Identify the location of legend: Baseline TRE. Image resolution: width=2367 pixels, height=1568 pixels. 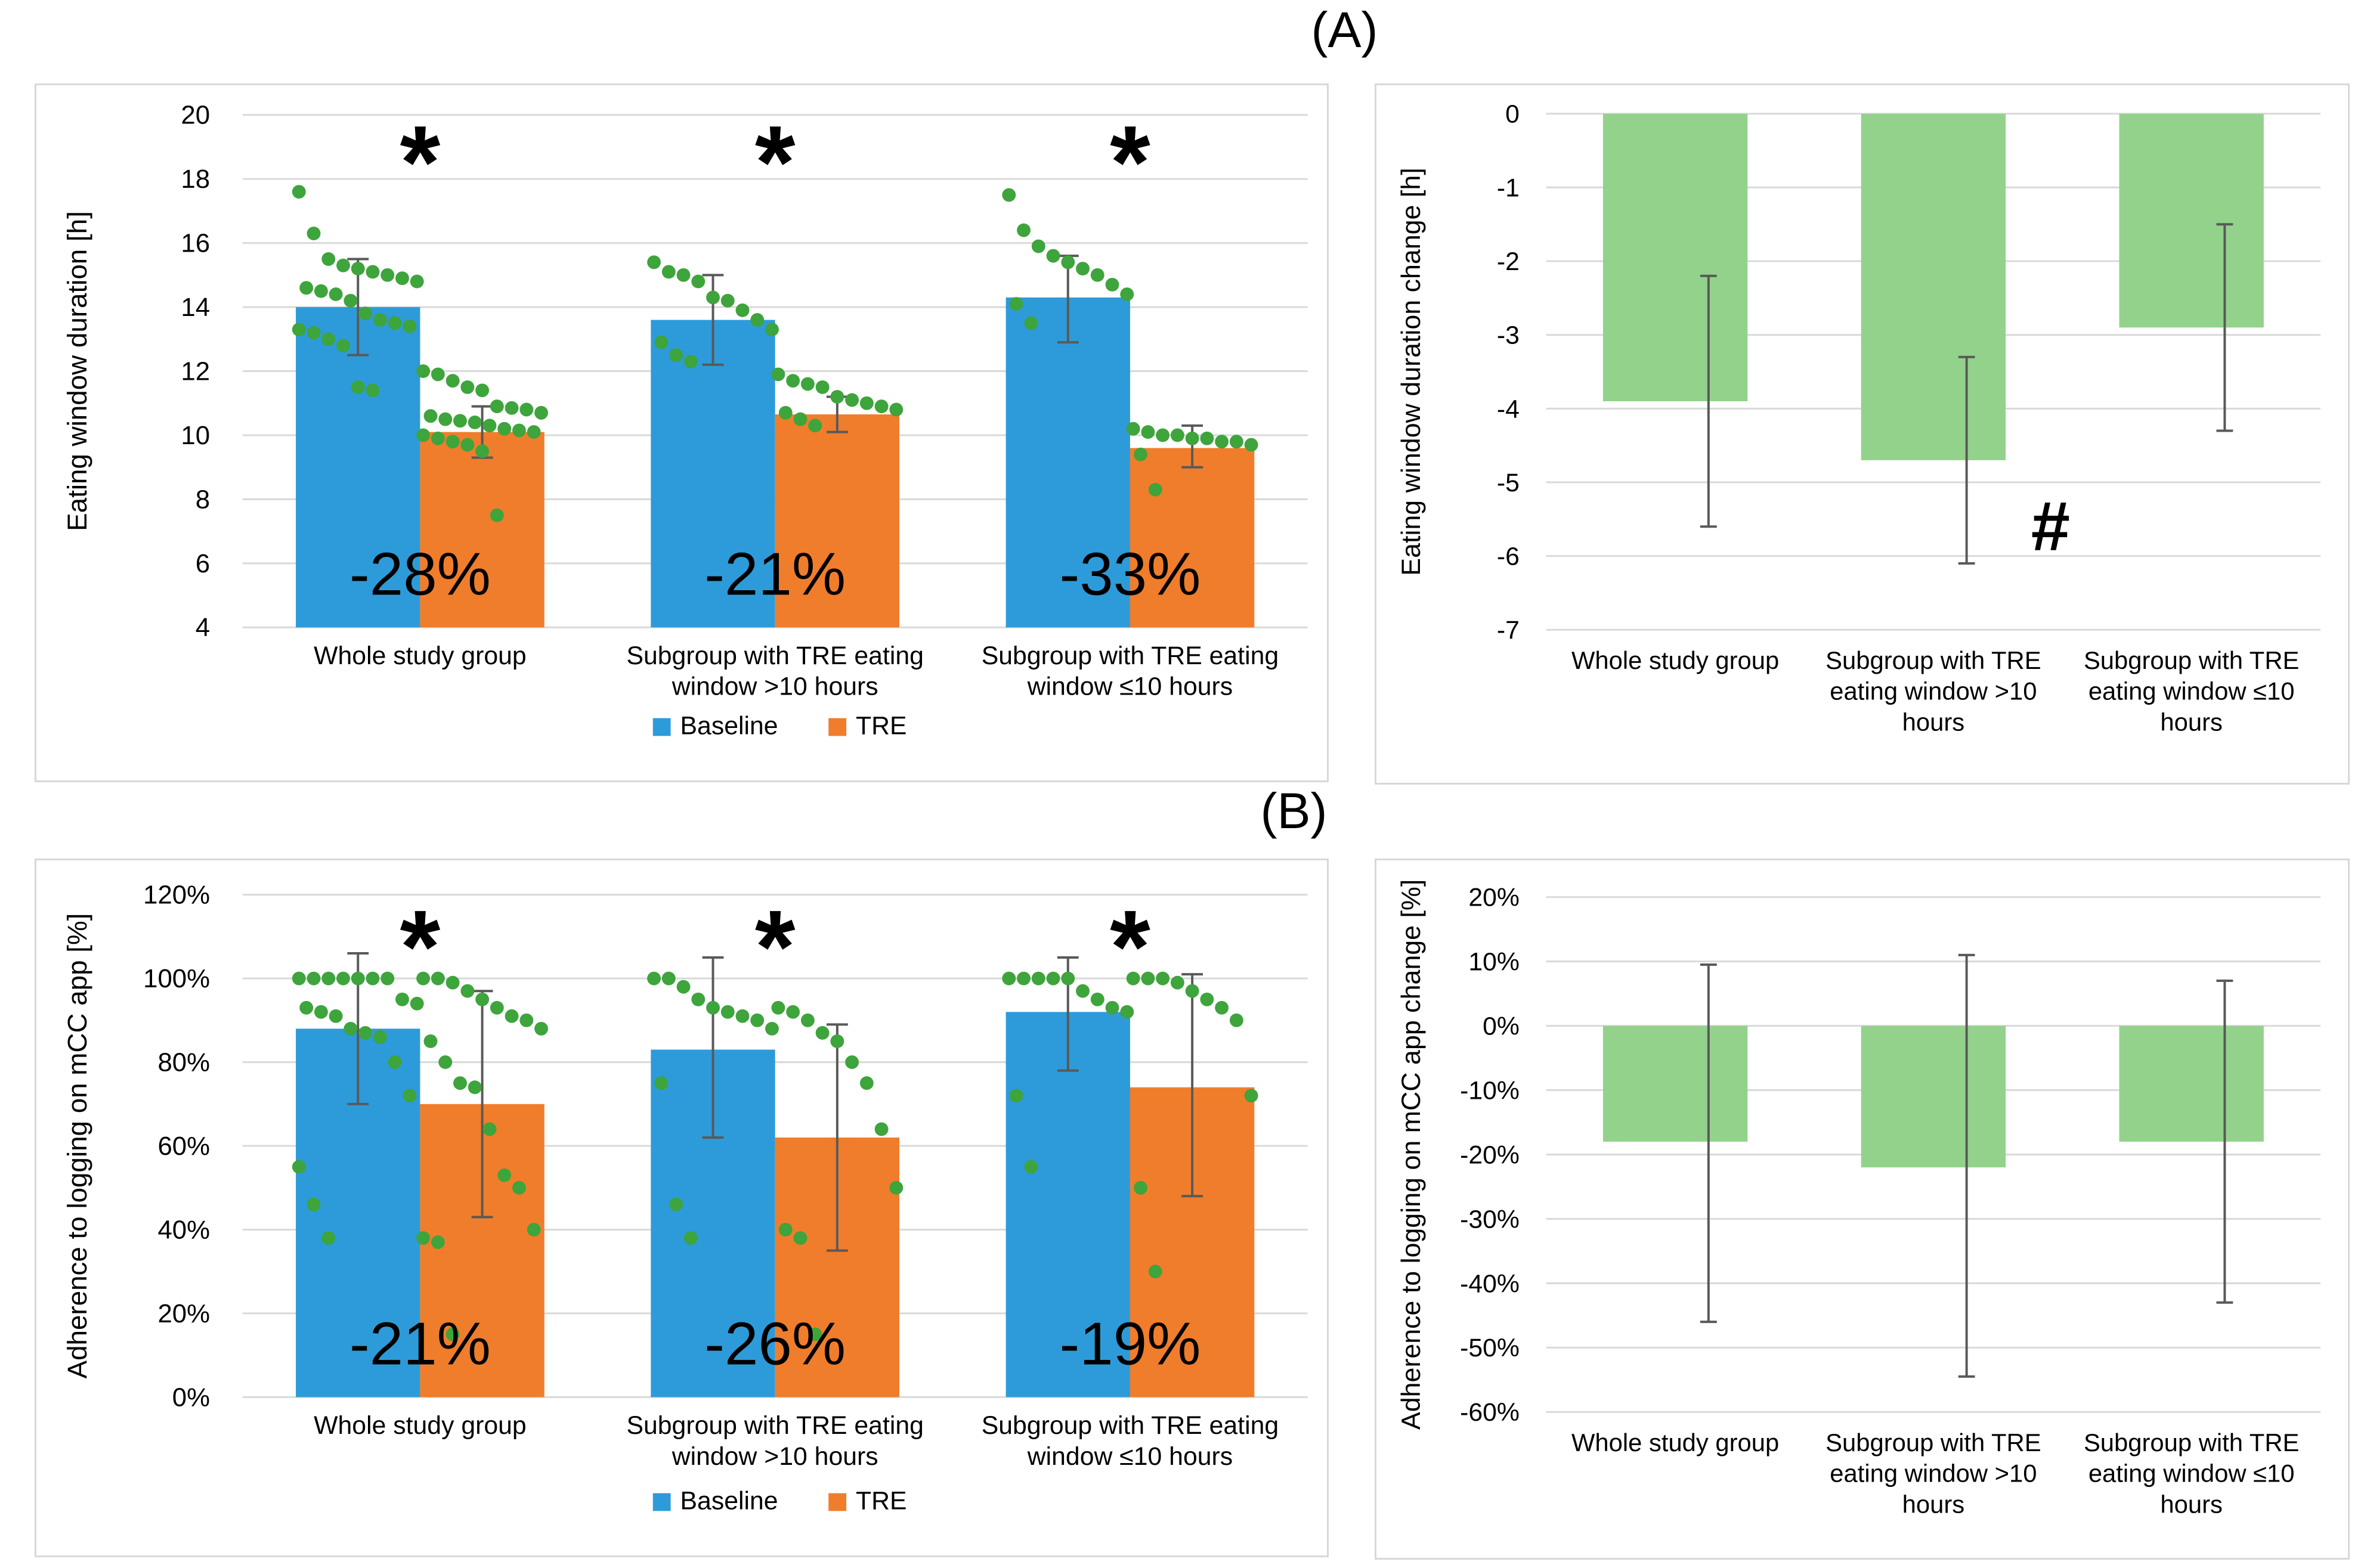
(779, 1500).